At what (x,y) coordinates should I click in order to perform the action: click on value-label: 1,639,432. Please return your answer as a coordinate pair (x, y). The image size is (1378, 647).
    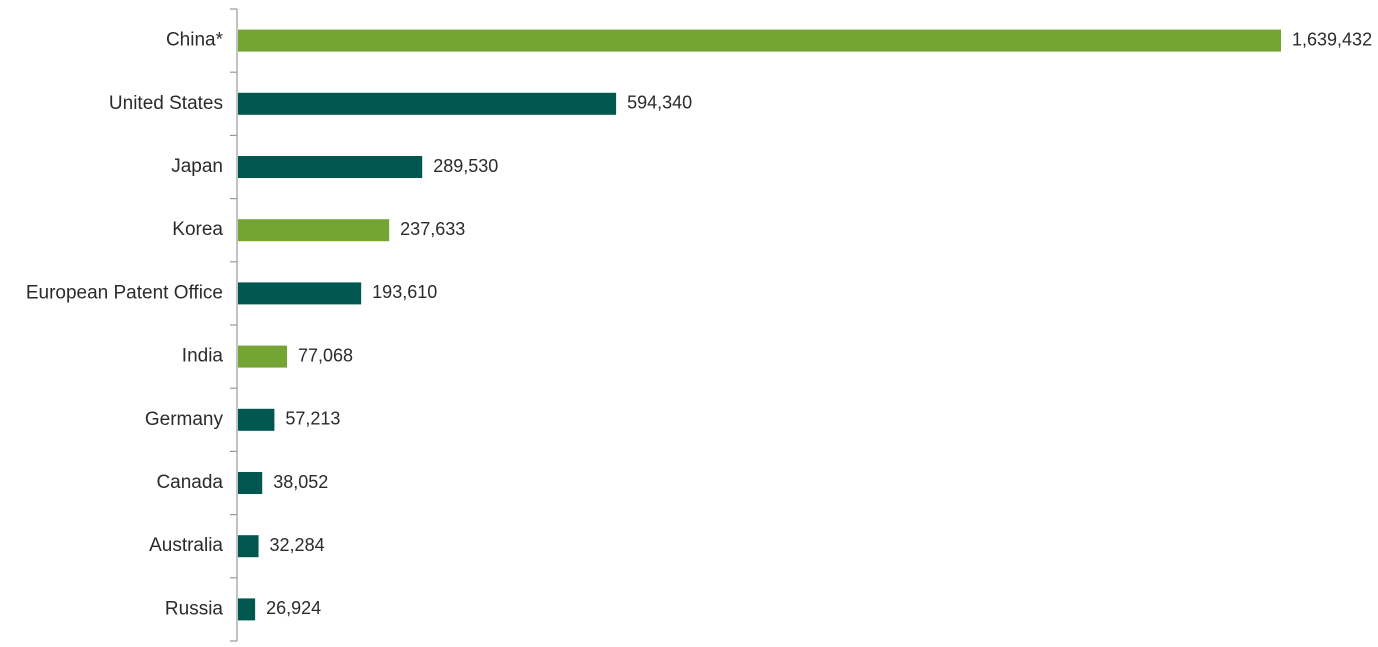
    Looking at the image, I should click on (1332, 39).